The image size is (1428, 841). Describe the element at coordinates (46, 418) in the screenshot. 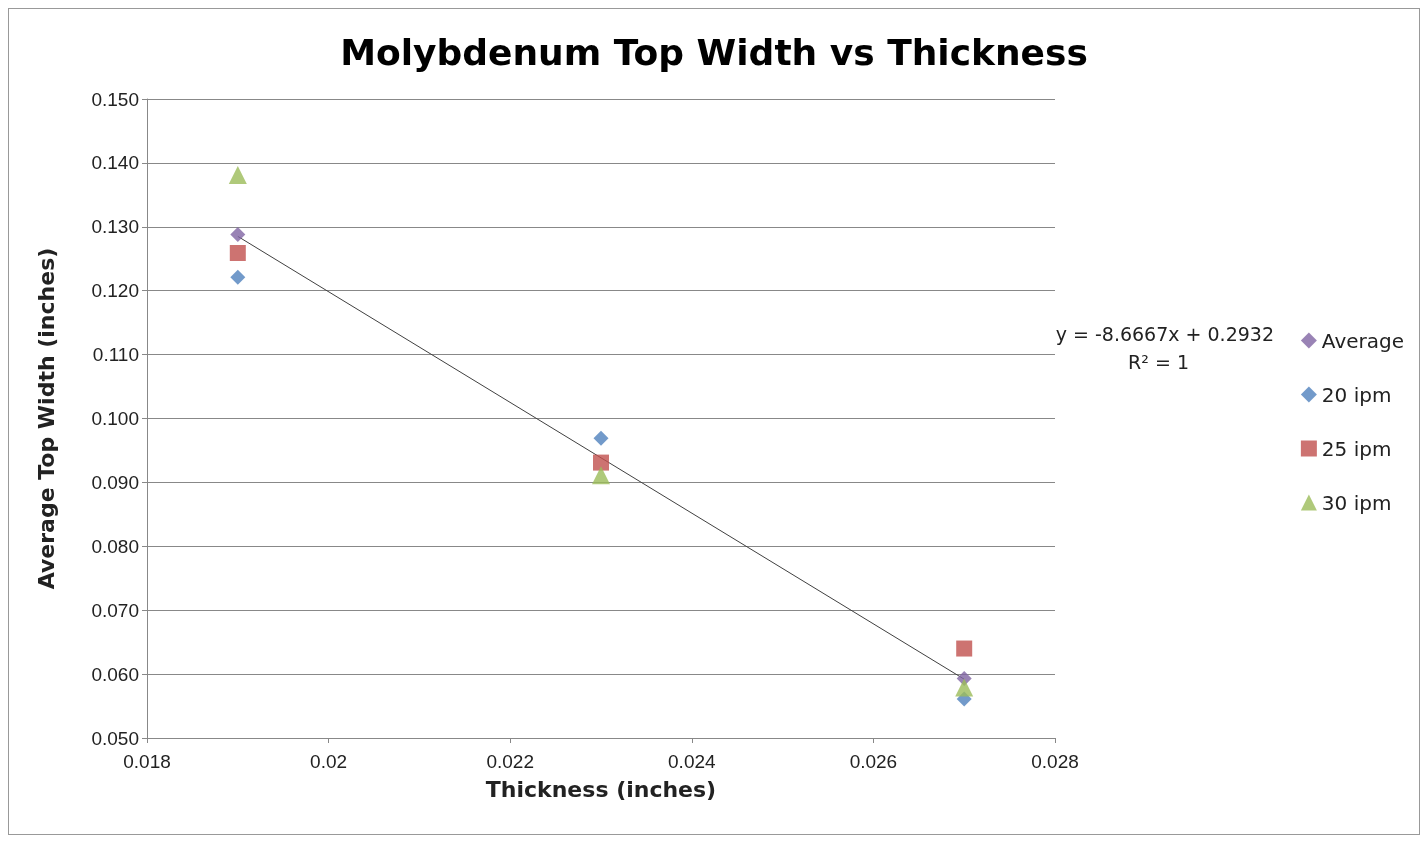

I see `y-axis-title: Average Top Width (inches)` at that location.